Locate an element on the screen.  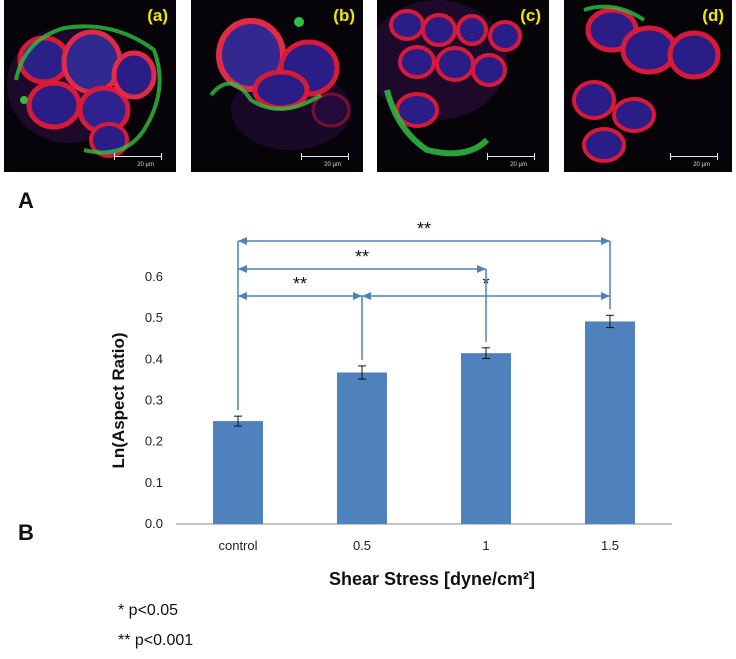
panel-label-d: (d) is located at coordinates (713, 15).